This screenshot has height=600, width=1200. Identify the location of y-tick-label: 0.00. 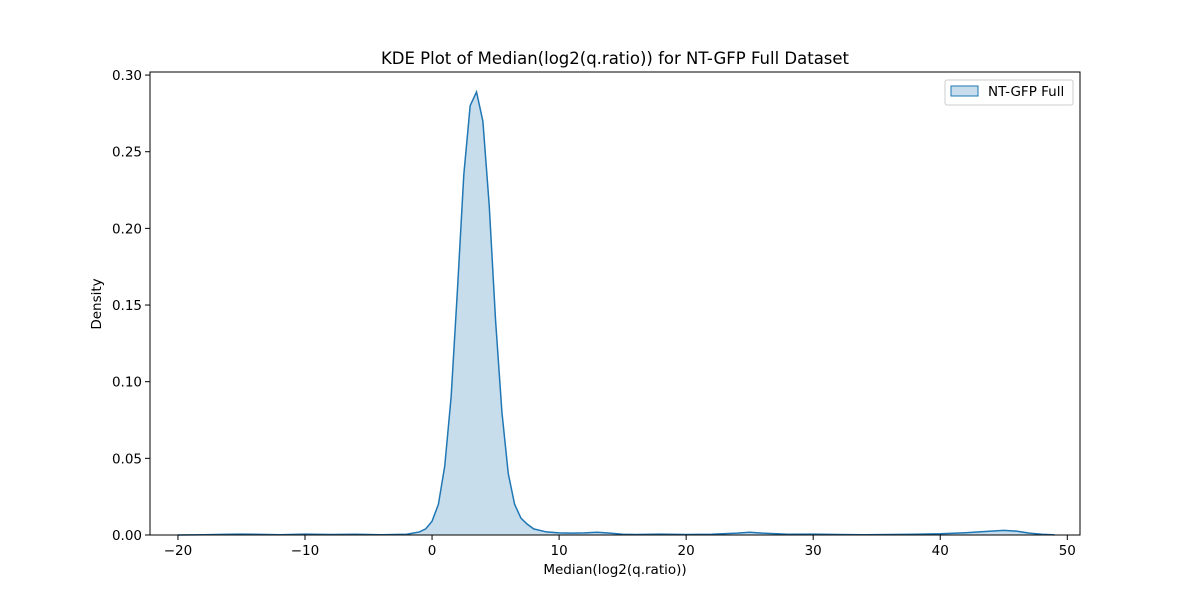
(127, 536).